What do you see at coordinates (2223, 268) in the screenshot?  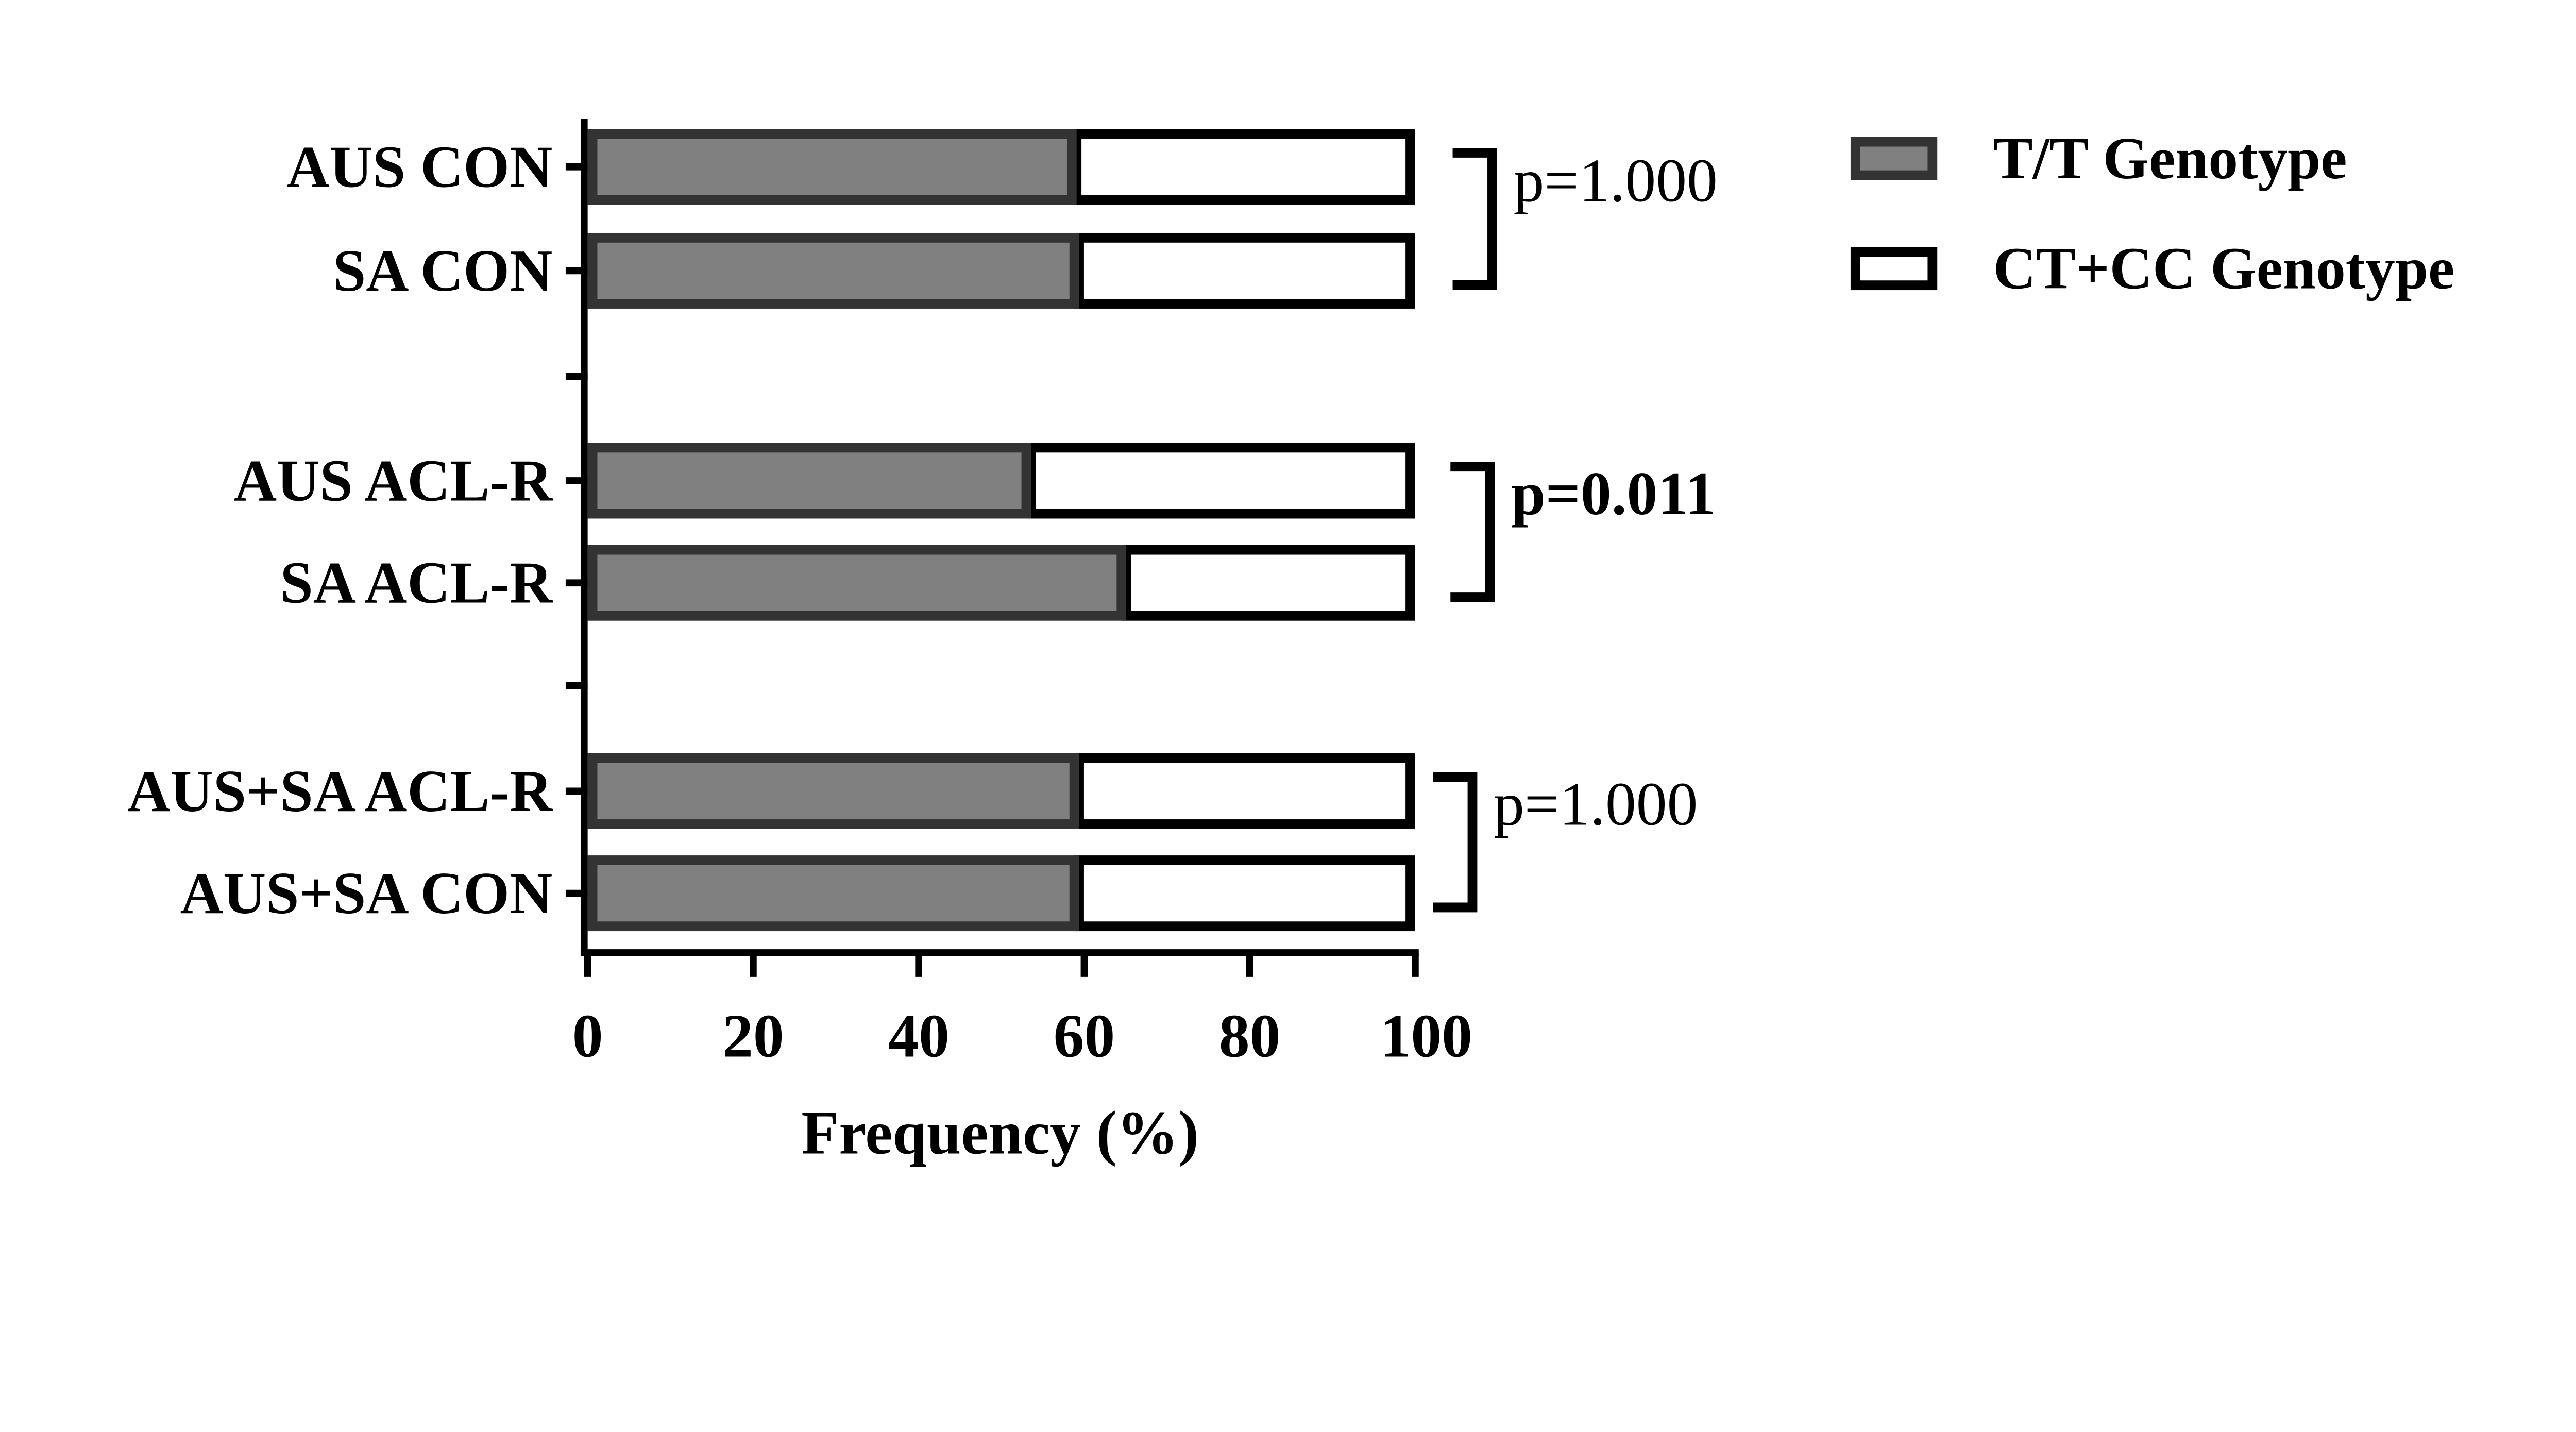 I see `legend-label: CT+CC Genotype` at bounding box center [2223, 268].